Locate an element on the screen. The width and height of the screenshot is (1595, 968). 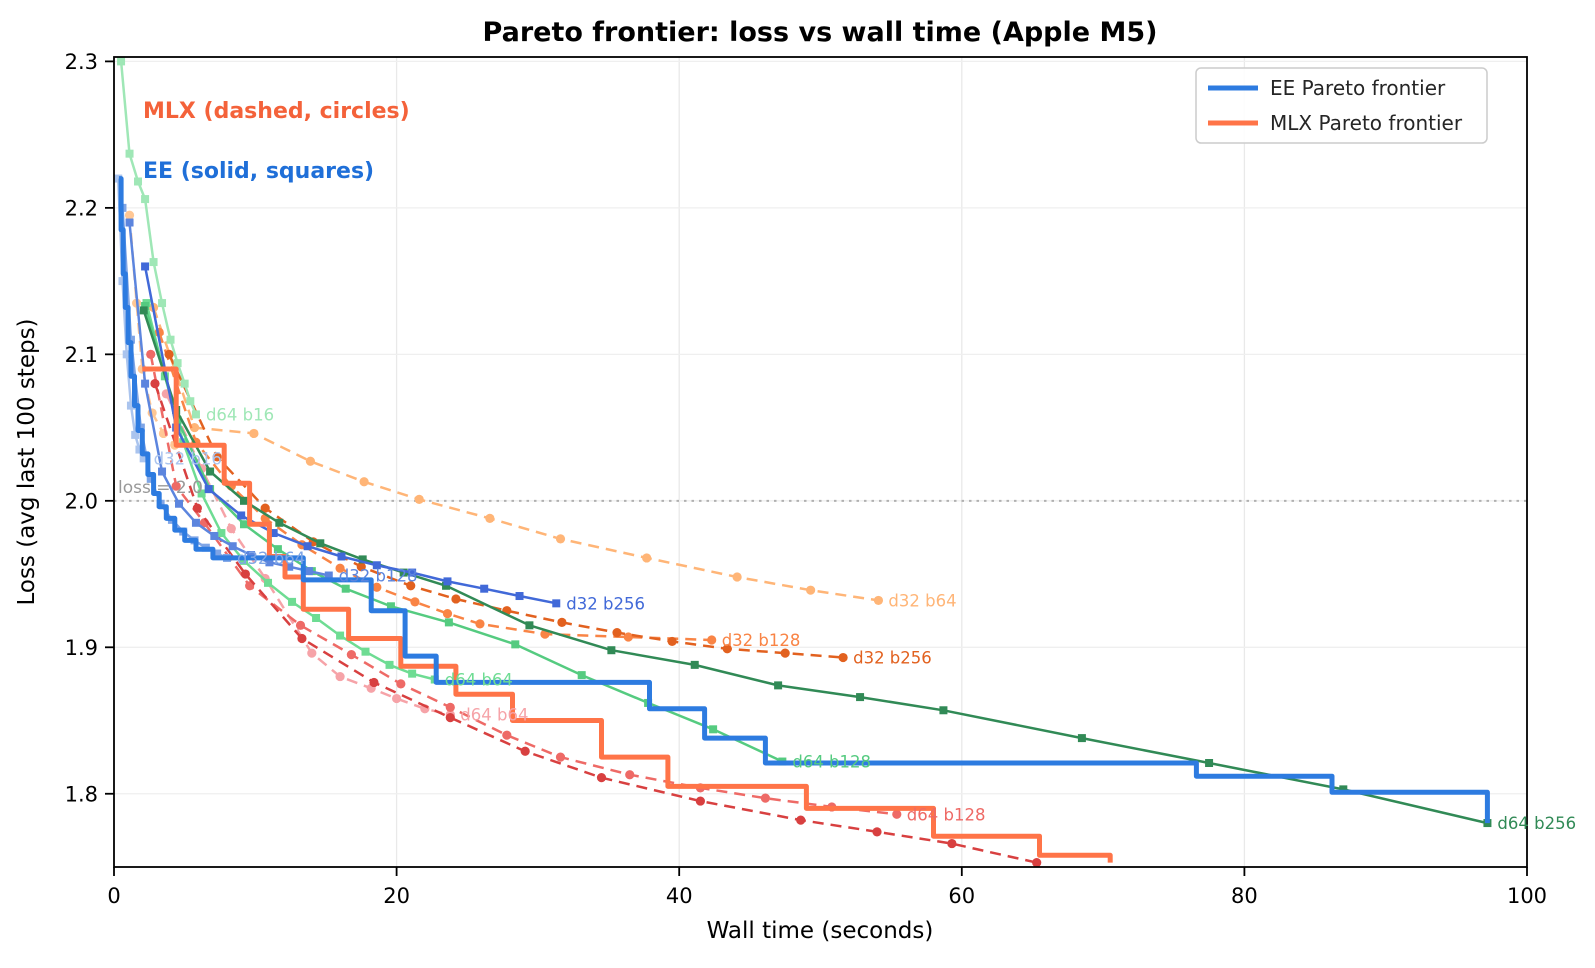
series-label-ee-d32-b128: d32 b128 is located at coordinates (378, 576).